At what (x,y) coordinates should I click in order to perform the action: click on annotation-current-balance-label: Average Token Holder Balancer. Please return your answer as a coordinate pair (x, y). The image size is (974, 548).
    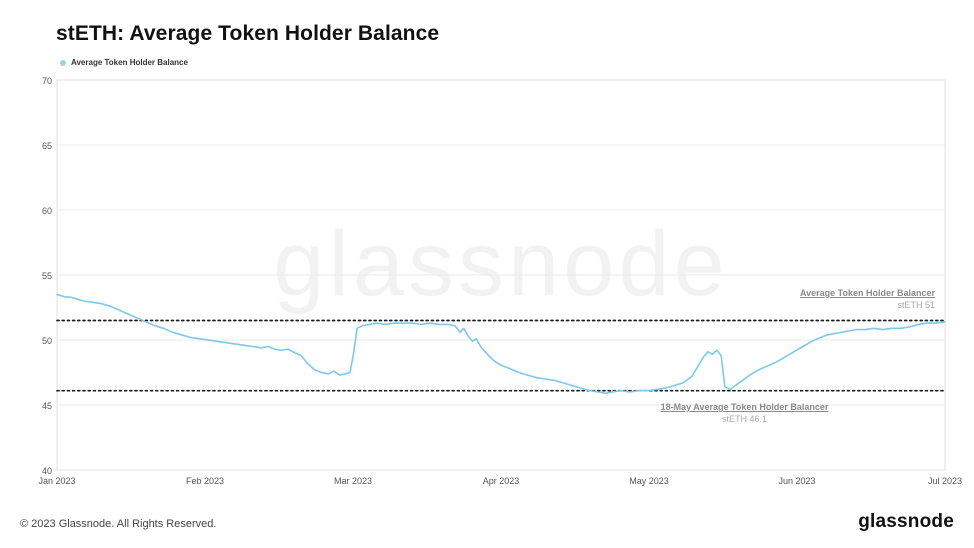
    Looking at the image, I should click on (867, 293).